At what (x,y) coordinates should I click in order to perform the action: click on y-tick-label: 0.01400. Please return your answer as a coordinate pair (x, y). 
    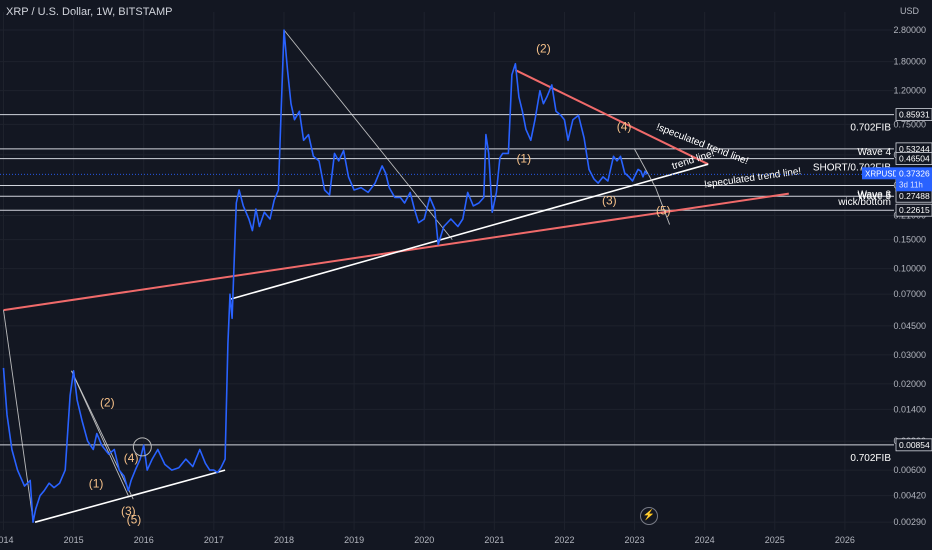
    Looking at the image, I should click on (909, 409).